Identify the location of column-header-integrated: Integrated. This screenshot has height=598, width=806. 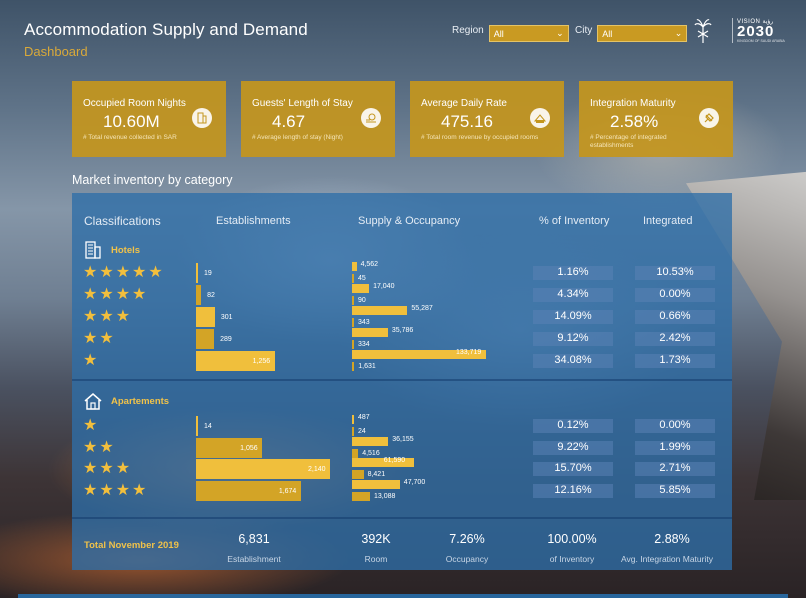
(668, 221).